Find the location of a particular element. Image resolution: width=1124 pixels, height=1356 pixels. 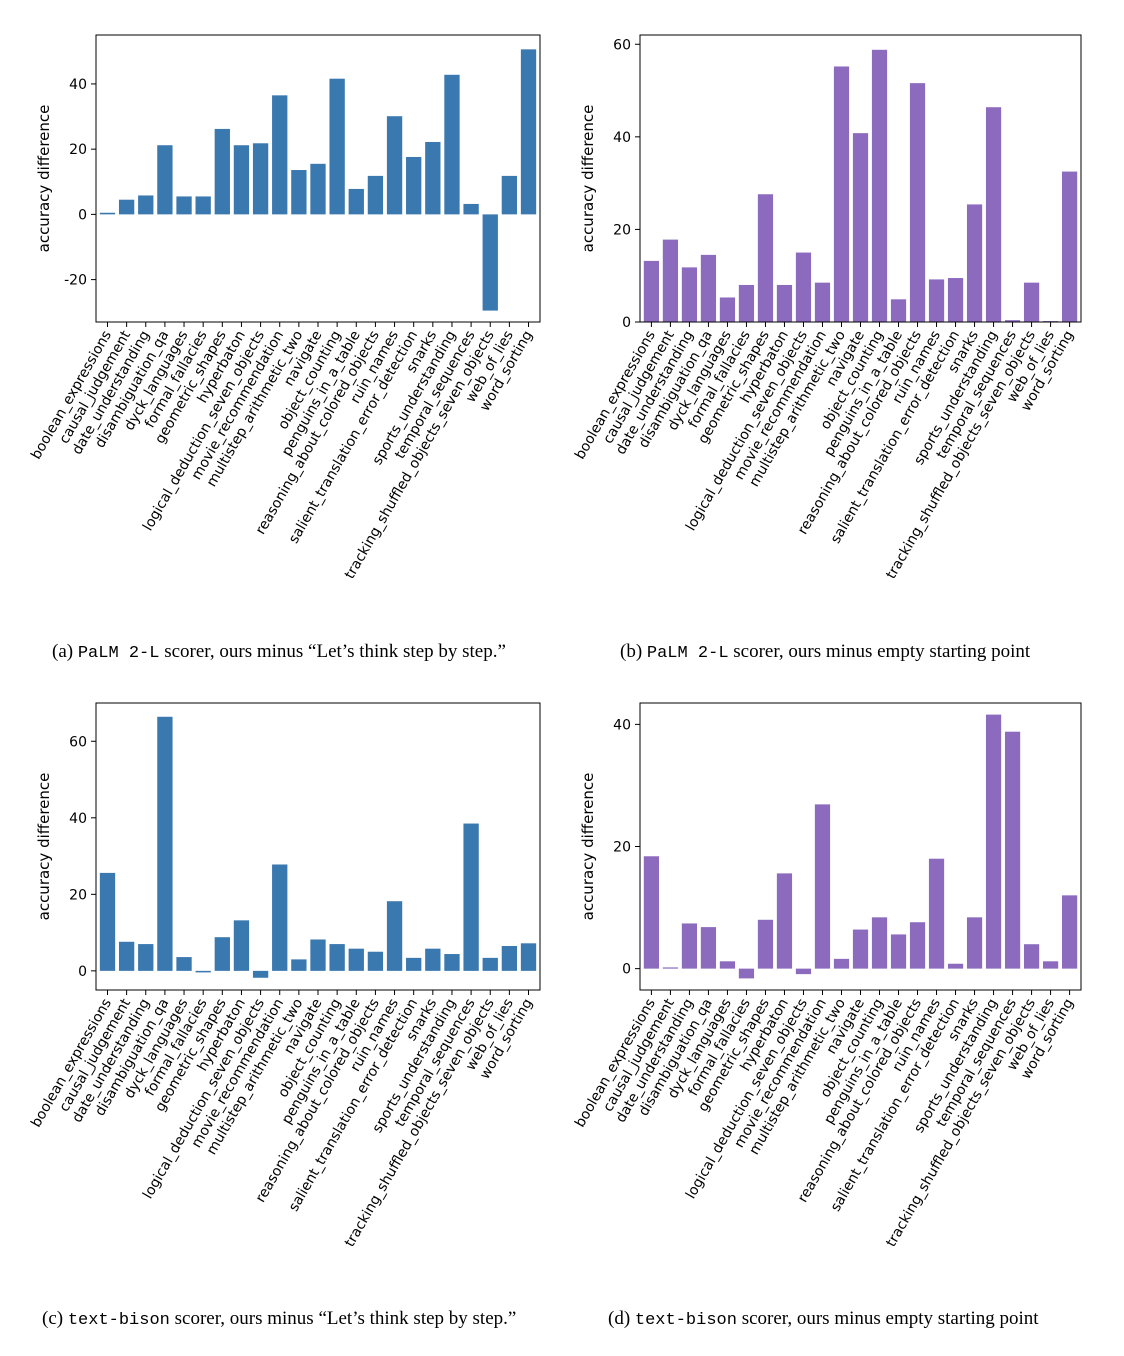

bar-b-disambiguation_qa is located at coordinates (708, 288).